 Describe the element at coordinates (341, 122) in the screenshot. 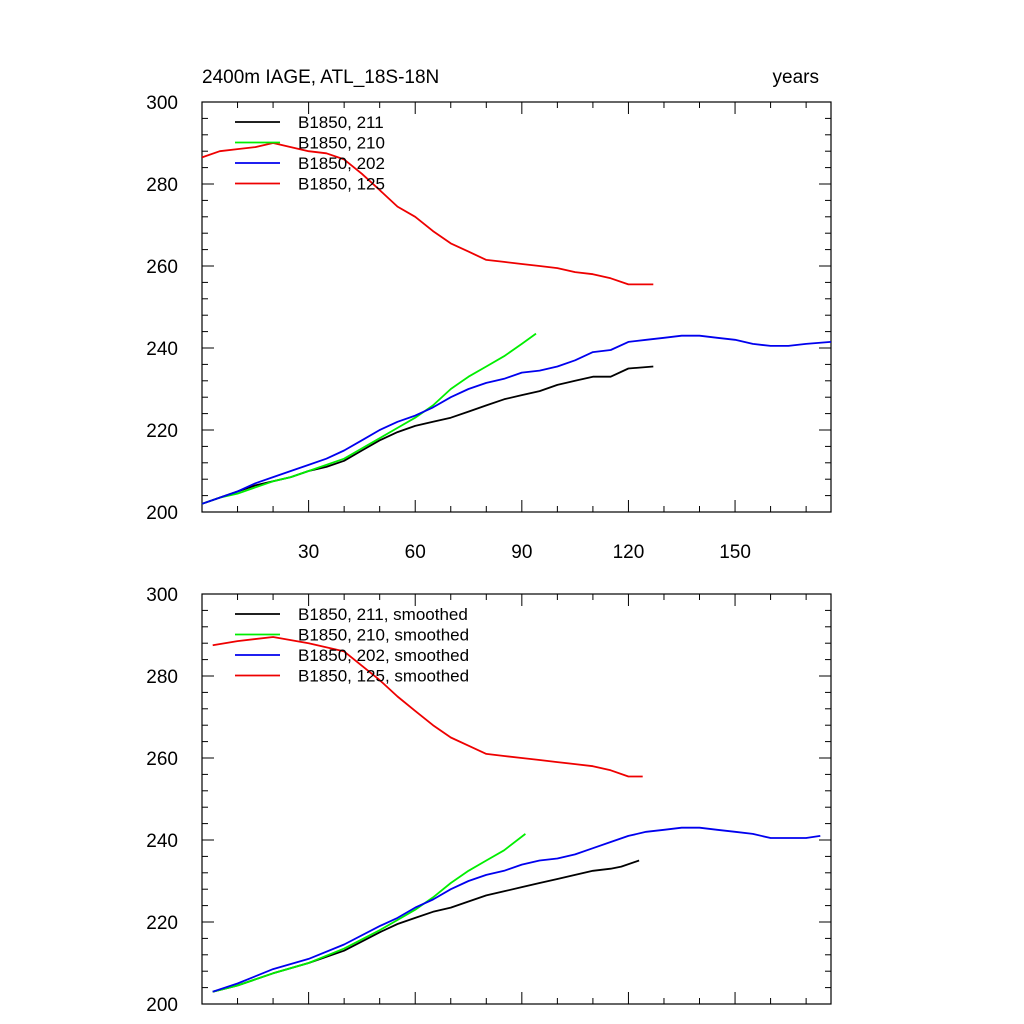

I see `legend-label: B1850, 211` at that location.